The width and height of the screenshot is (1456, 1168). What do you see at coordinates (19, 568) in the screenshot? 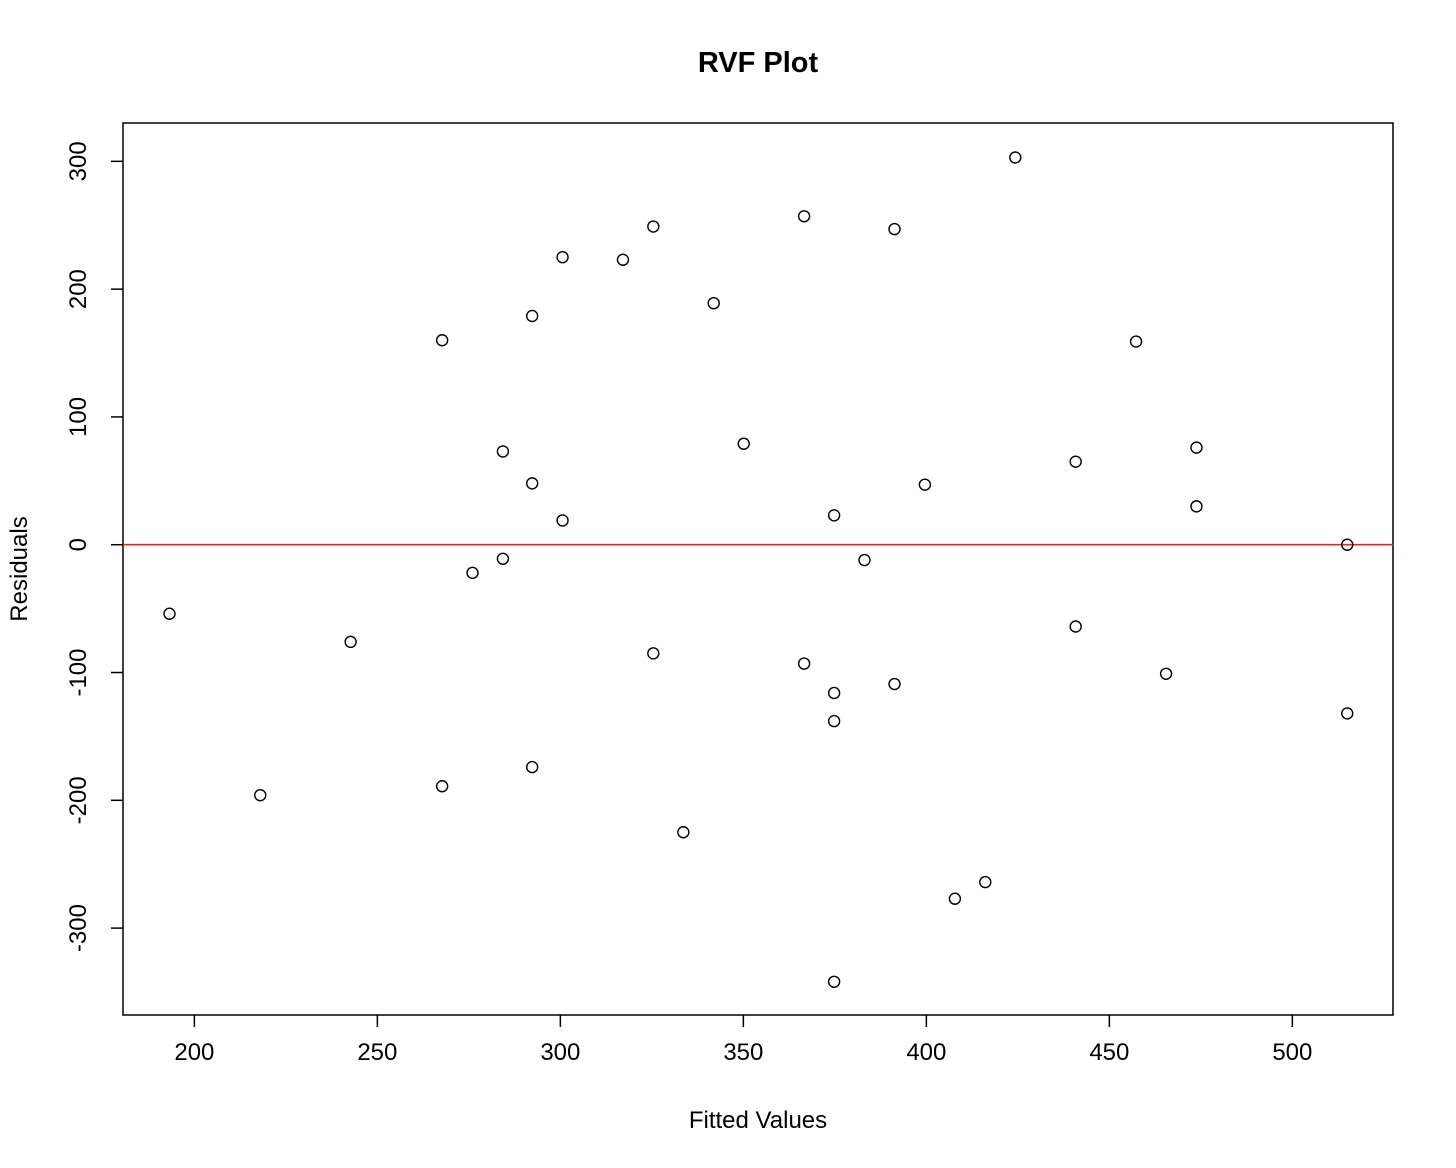
I see `y-axis-label: Residuals` at bounding box center [19, 568].